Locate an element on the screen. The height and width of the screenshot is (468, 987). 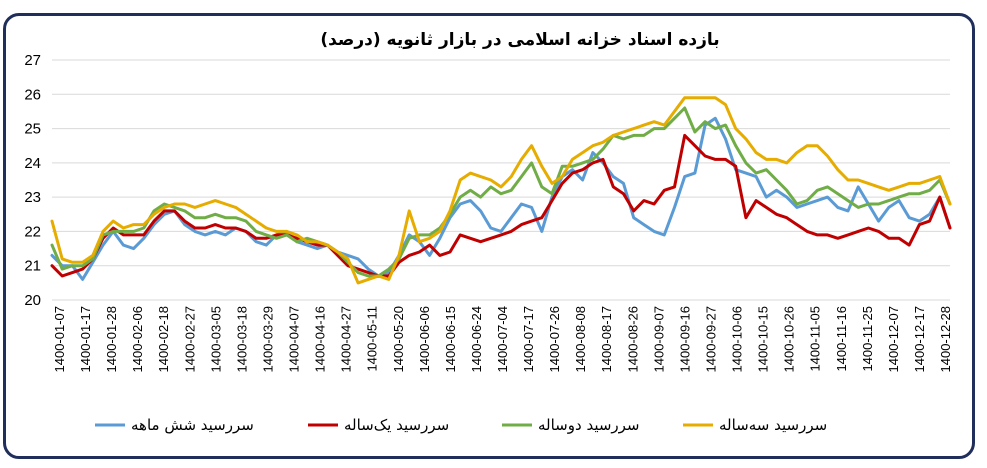
x-tick-label: 1400-07-04 is located at coordinates (502, 339).